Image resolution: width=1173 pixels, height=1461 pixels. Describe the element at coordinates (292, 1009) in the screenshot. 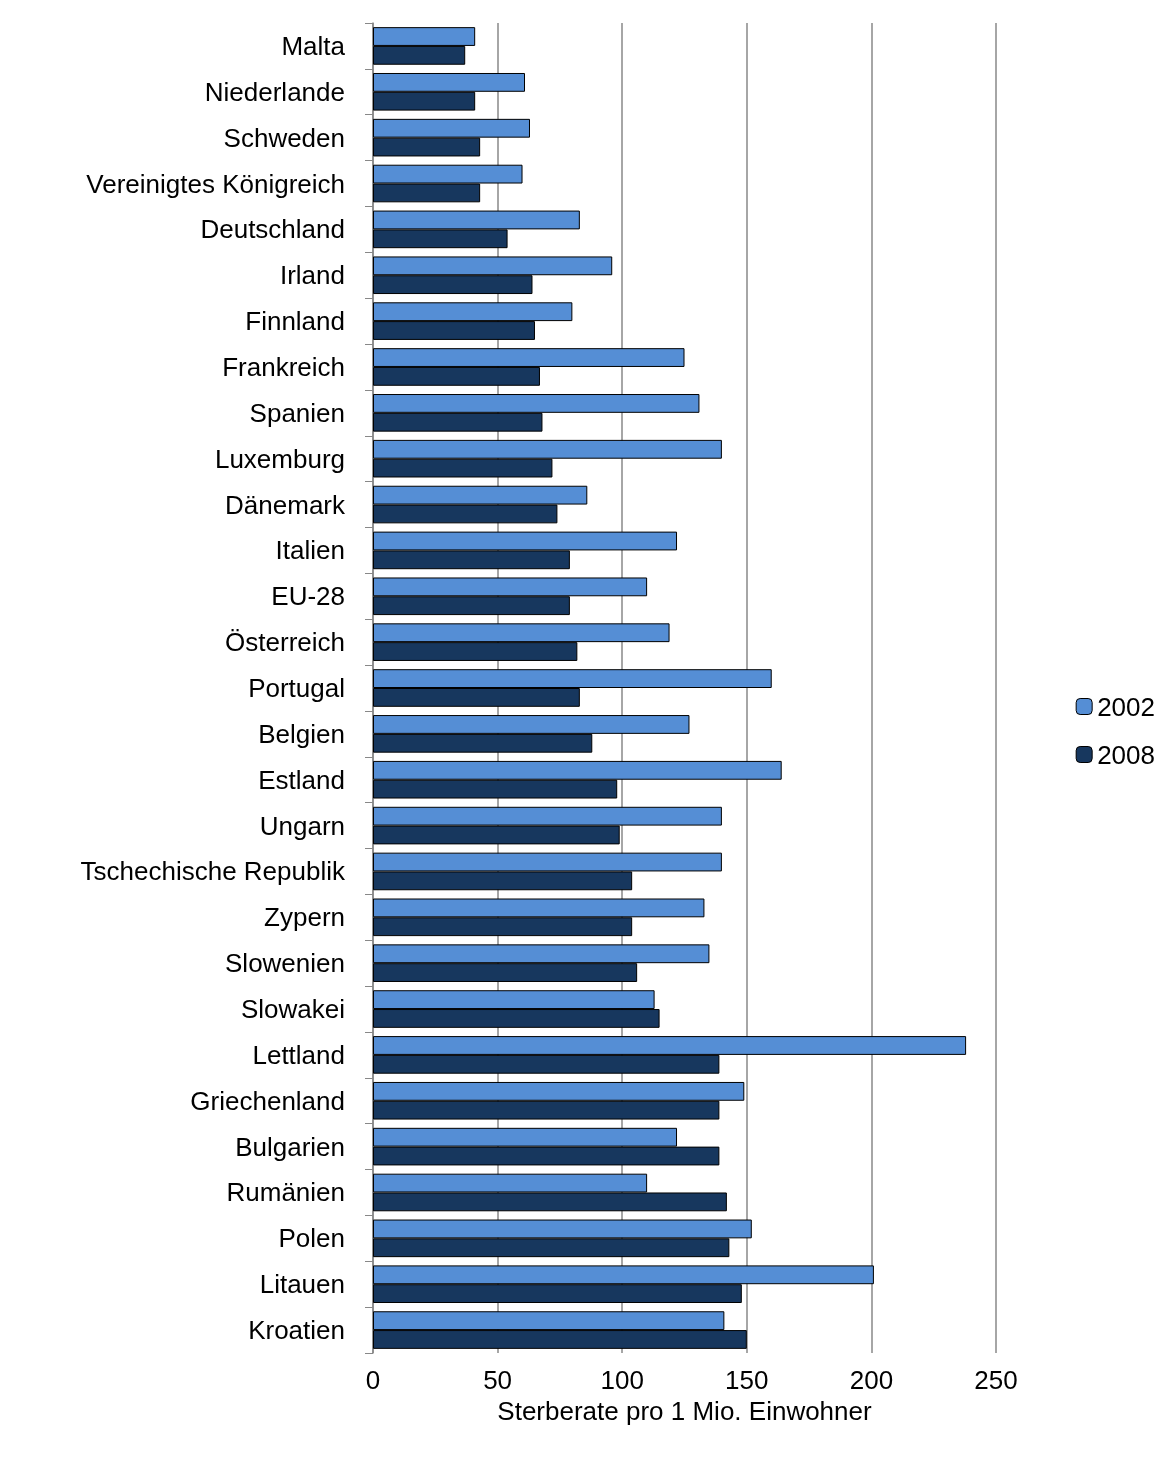

I see `y-tick-label: Slowakei` at that location.